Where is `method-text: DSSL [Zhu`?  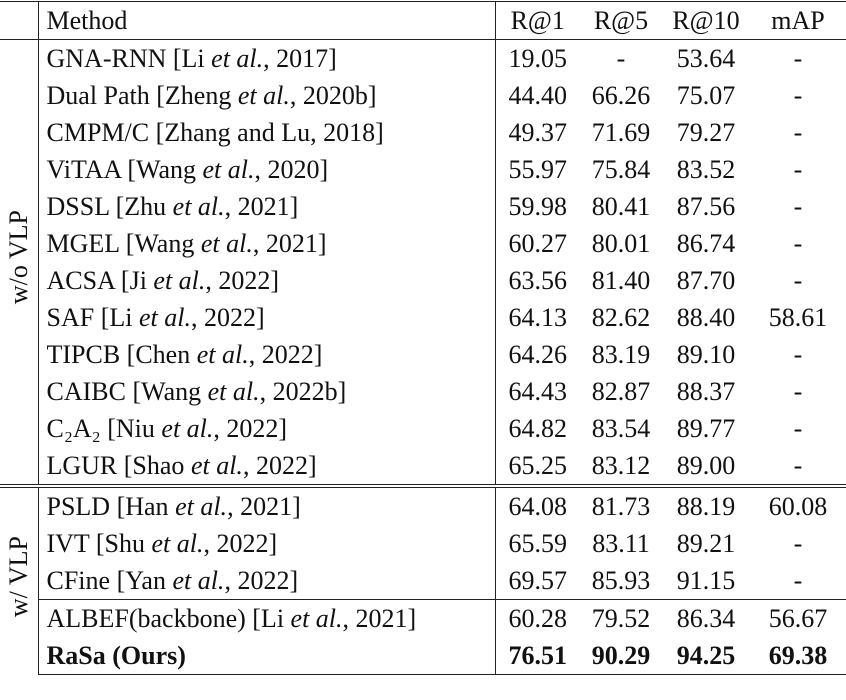
method-text: DSSL [Zhu is located at coordinates (109, 206).